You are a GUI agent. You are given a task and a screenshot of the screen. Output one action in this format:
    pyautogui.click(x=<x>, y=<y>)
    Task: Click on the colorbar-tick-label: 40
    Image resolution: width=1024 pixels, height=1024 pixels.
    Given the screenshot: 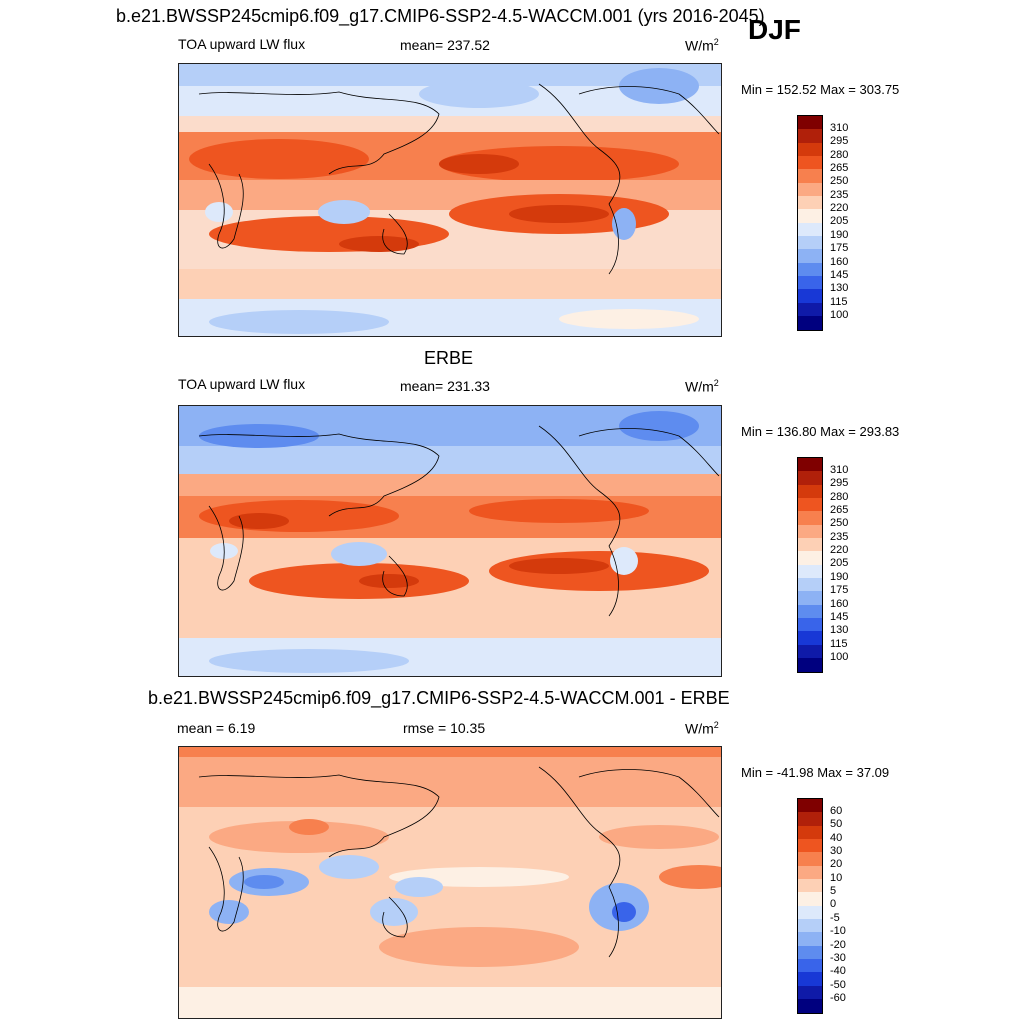 What is the action you would take?
    pyautogui.click(x=836, y=837)
    